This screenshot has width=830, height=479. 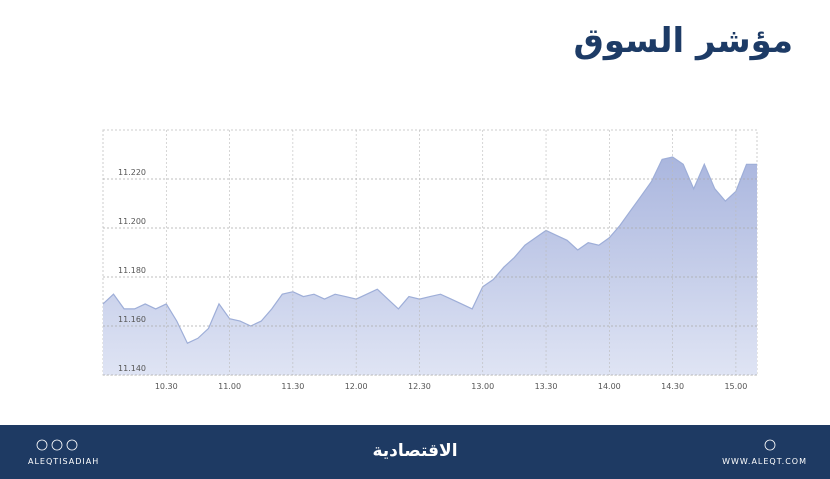 I want to click on y-tick-label: 11.200, so click(x=132, y=221).